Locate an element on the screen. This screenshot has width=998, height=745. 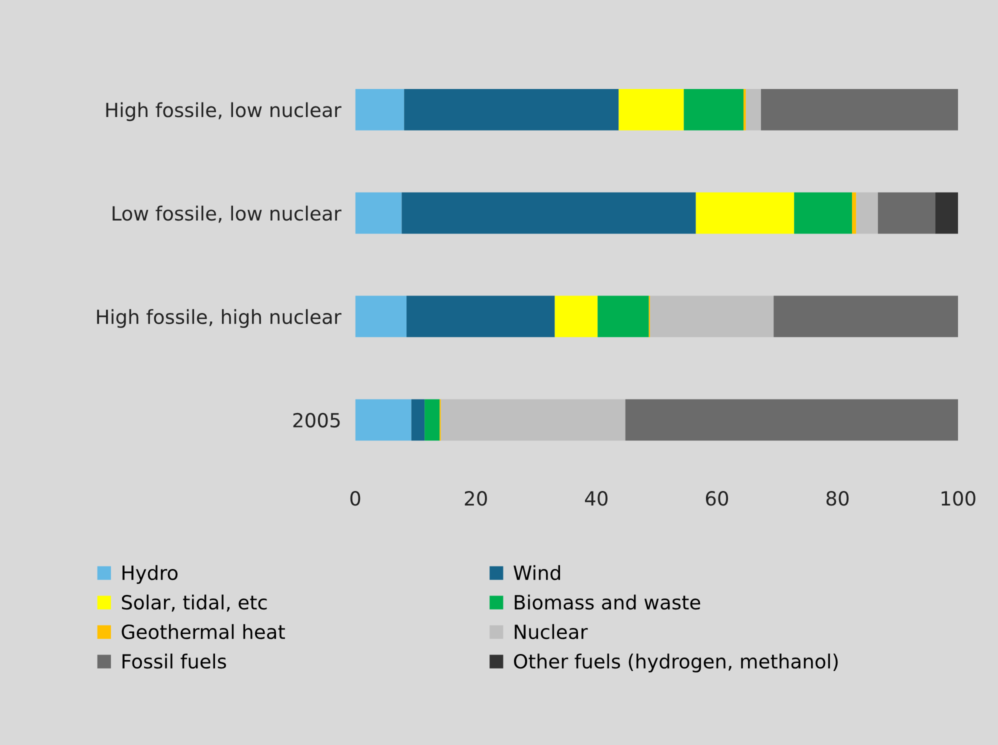
y-tick-label: High fossile, high nuclear is located at coordinates (219, 318).